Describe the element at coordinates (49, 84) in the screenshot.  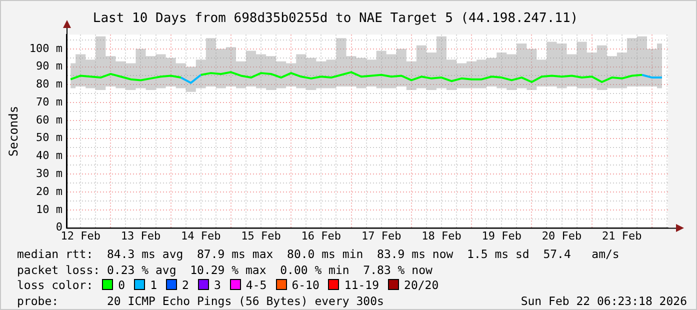
I see `y-tick-label: 80 m` at that location.